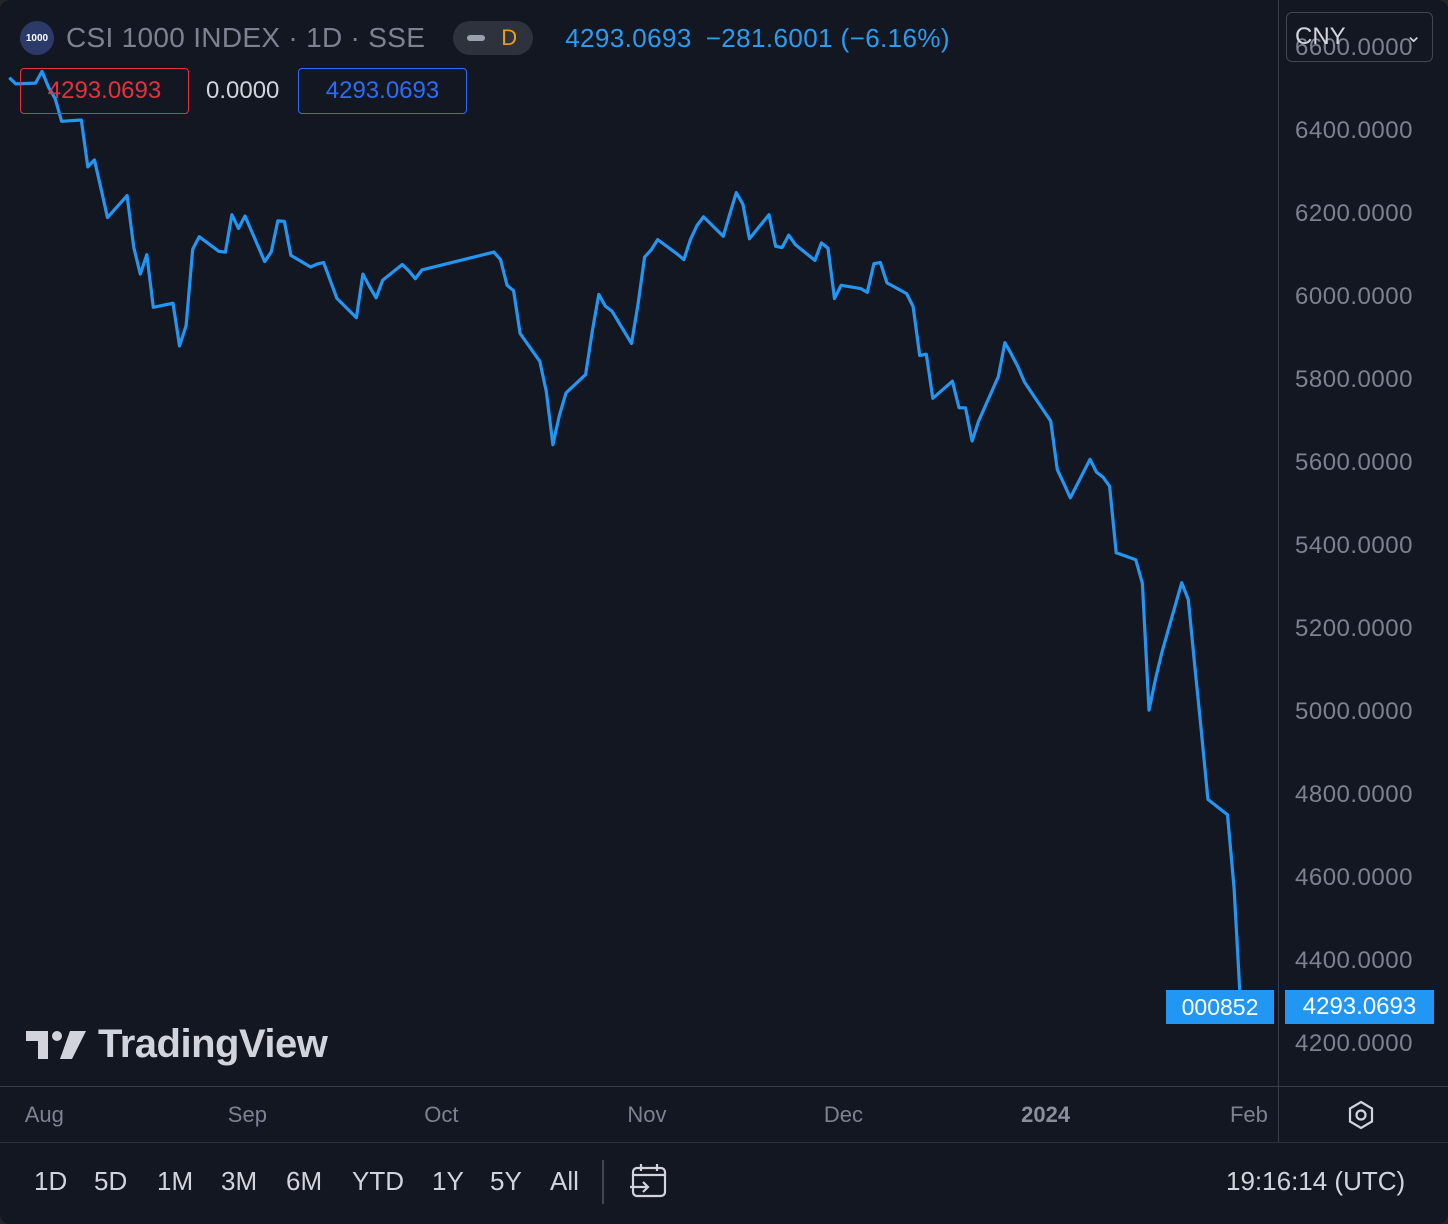 This screenshot has width=1448, height=1224. I want to click on range-button-1d: 1D, so click(51, 1181).